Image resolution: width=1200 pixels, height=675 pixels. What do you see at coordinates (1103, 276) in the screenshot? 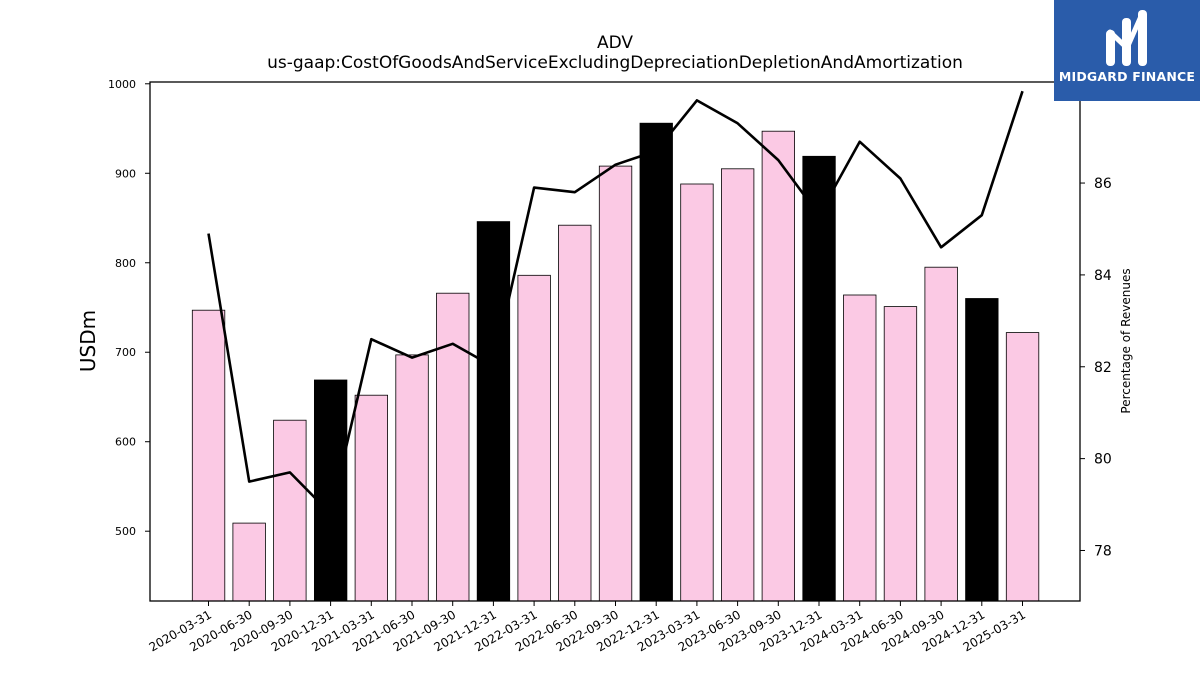
I see `y2-tick-label: 84` at bounding box center [1103, 276].